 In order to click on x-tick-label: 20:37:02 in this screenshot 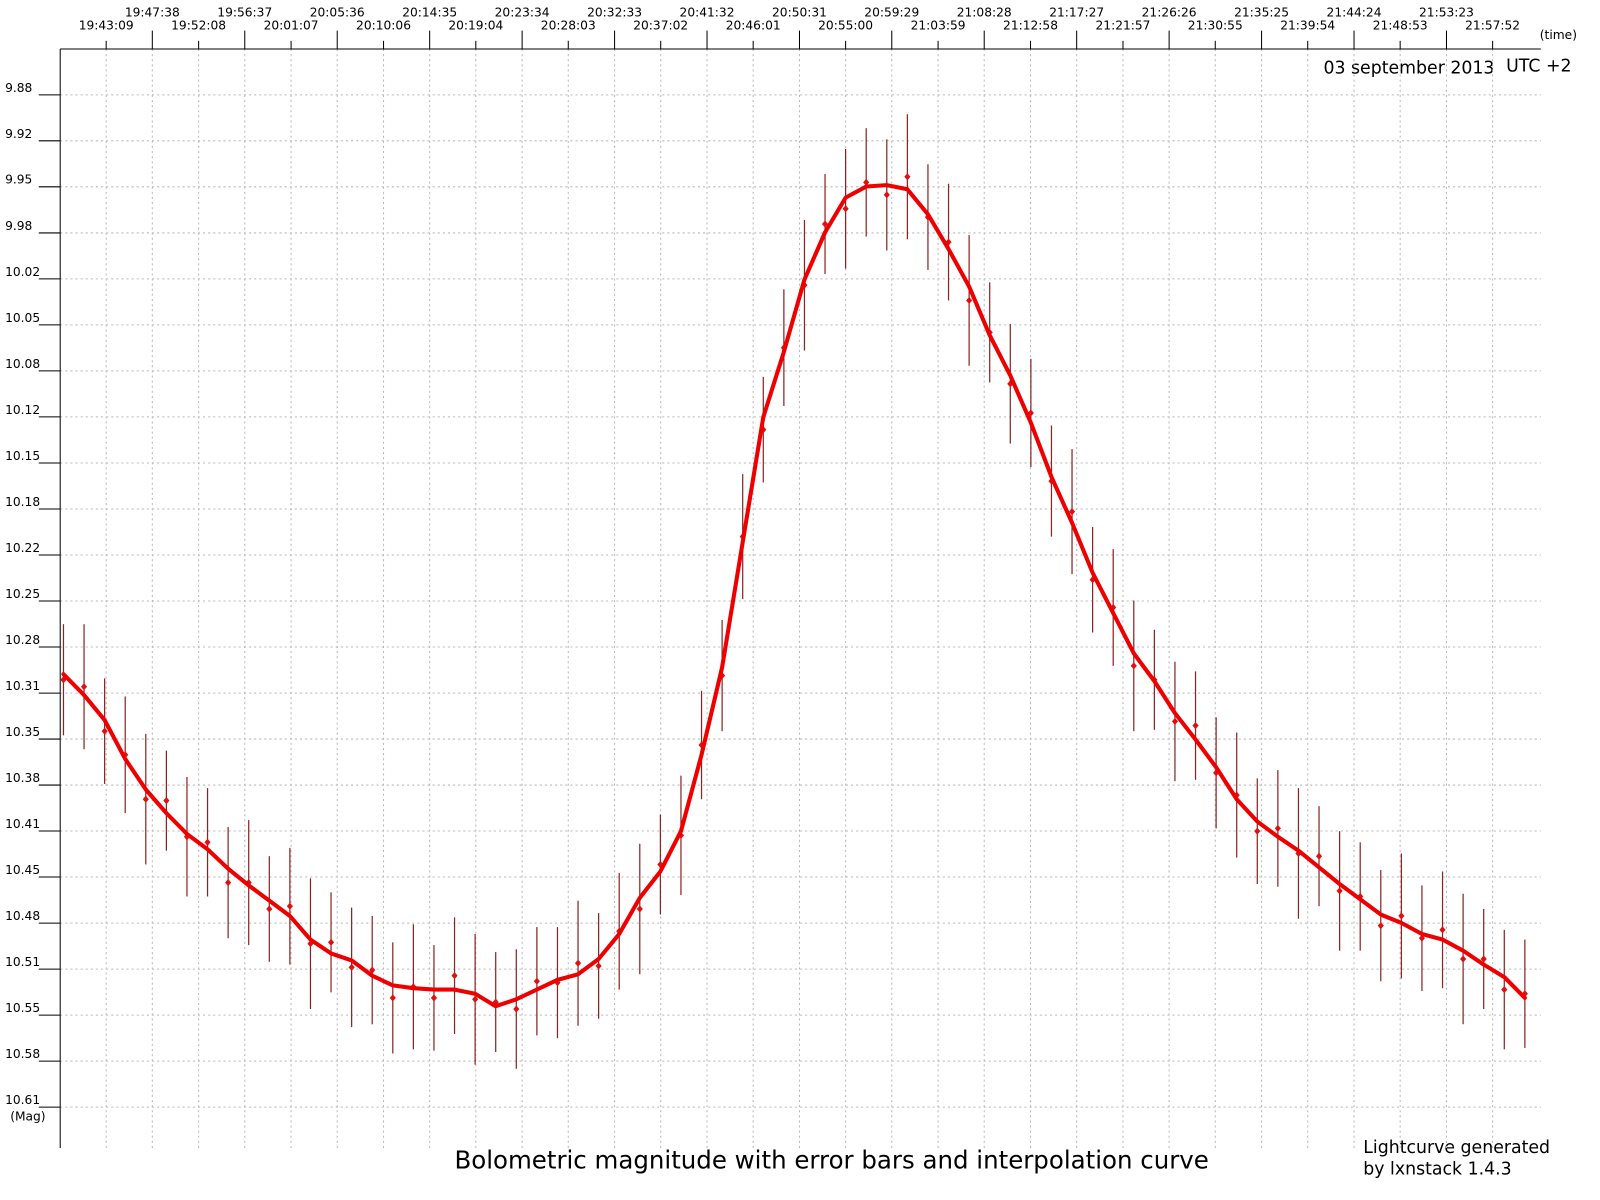, I will do `click(660, 26)`.